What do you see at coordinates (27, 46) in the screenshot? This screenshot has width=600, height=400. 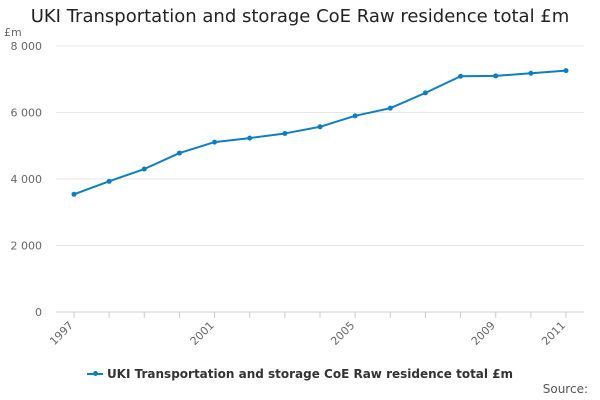 I see `y-tick-label: 8 000` at bounding box center [27, 46].